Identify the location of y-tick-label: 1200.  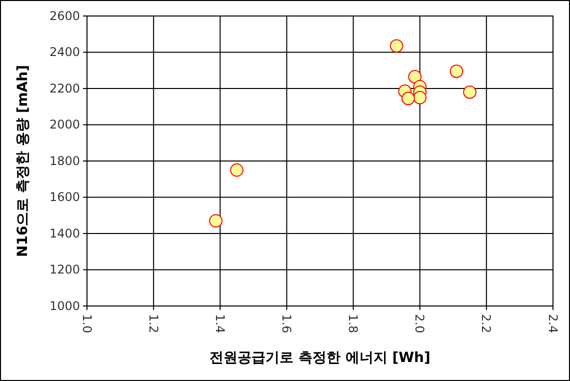
(64, 269).